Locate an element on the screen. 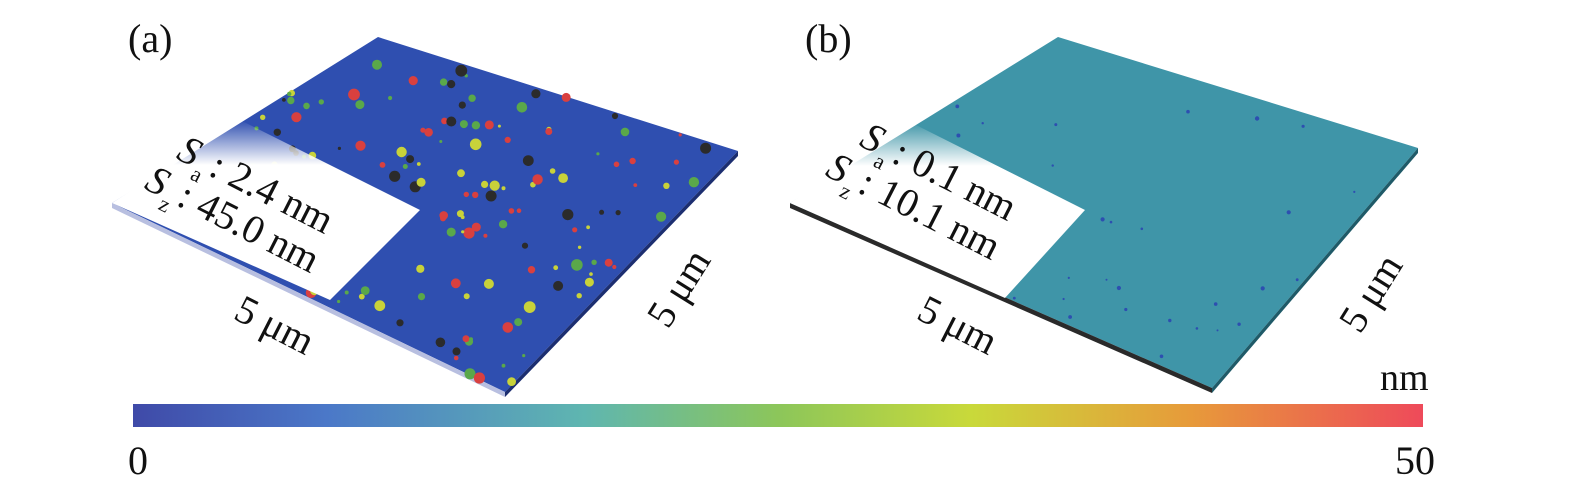  colorbar-unit: nm is located at coordinates (1404, 378).